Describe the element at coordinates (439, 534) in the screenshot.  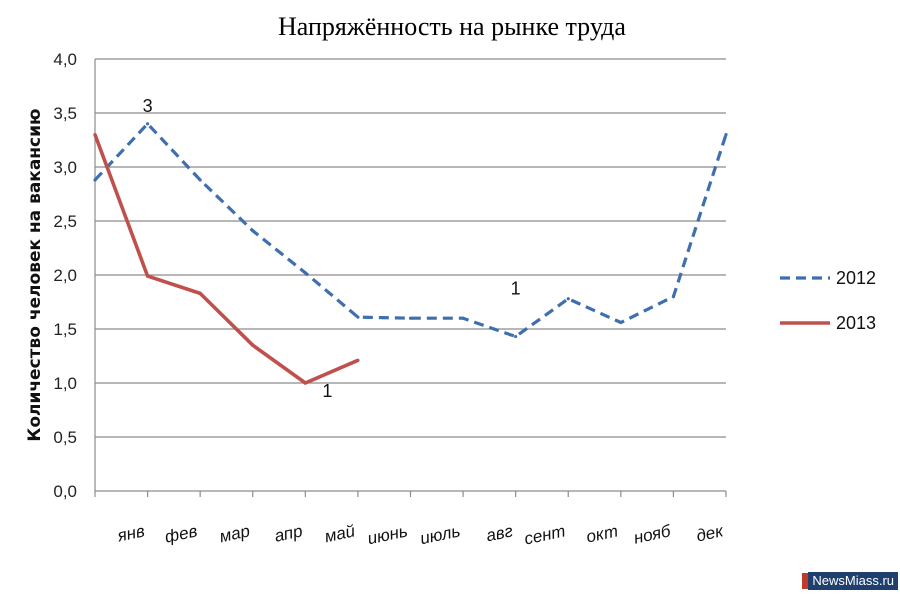
I see `x-tick-label: июль` at that location.